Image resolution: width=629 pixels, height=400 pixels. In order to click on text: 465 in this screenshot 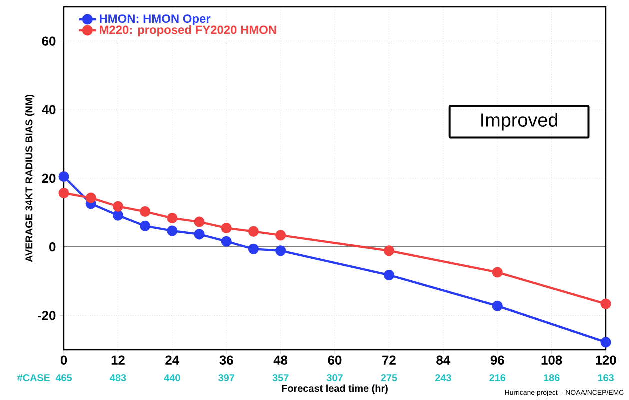, I will do `click(64, 378)`.